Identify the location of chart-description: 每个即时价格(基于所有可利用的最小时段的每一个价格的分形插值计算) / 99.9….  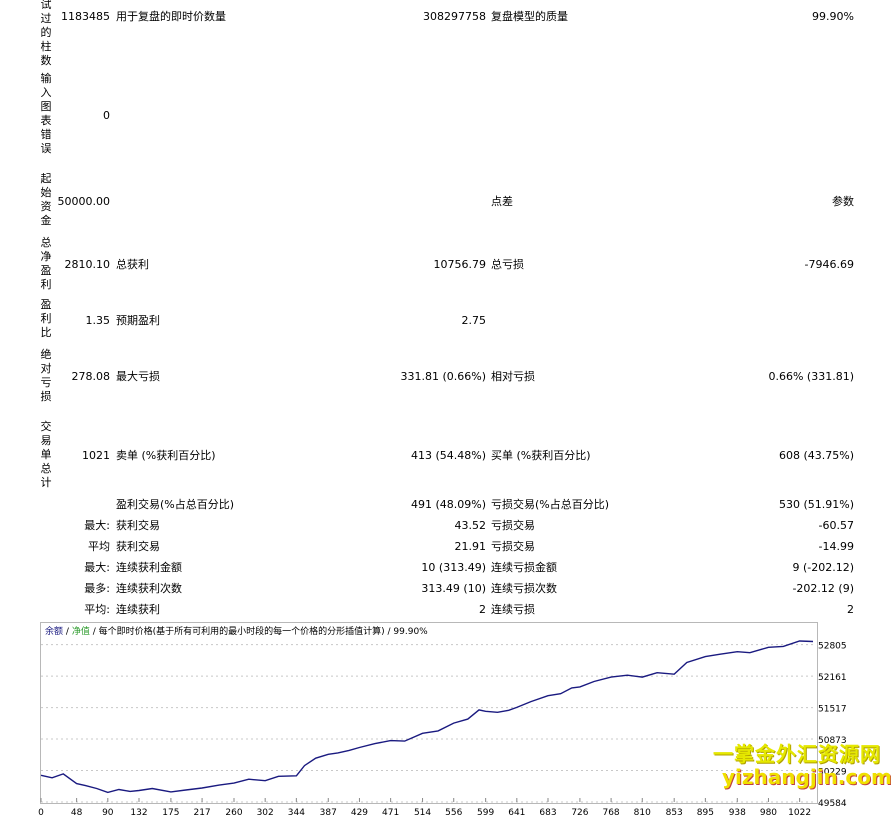
(263, 632).